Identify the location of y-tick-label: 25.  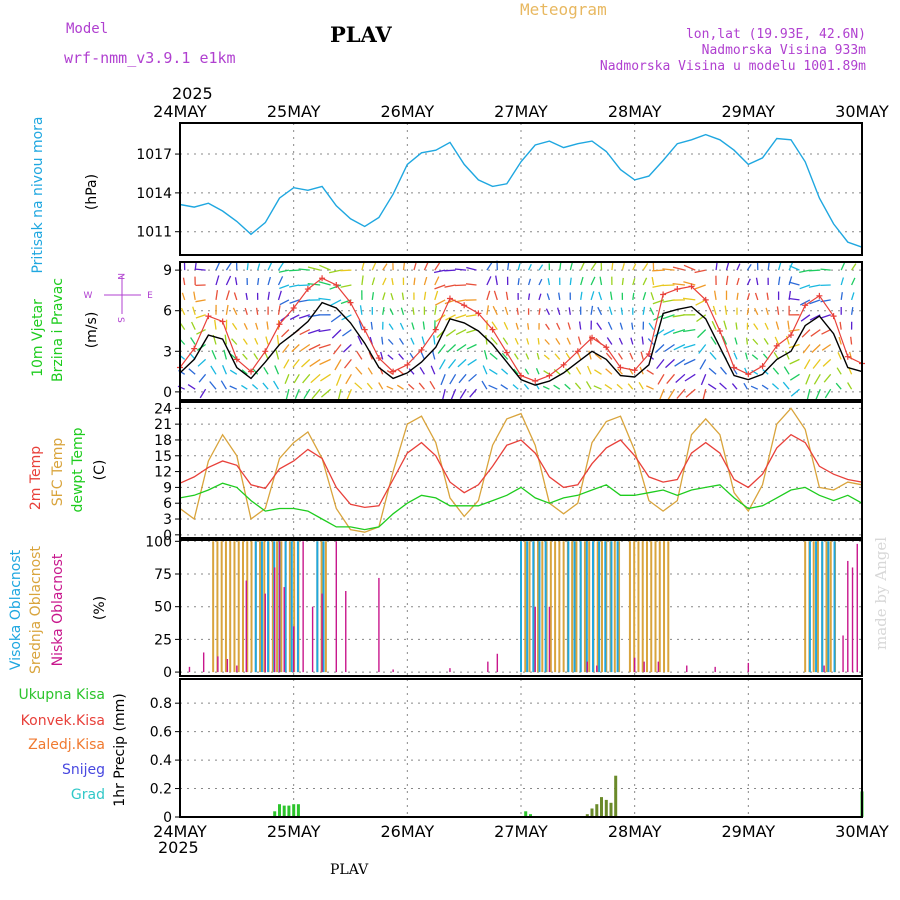
(163, 640).